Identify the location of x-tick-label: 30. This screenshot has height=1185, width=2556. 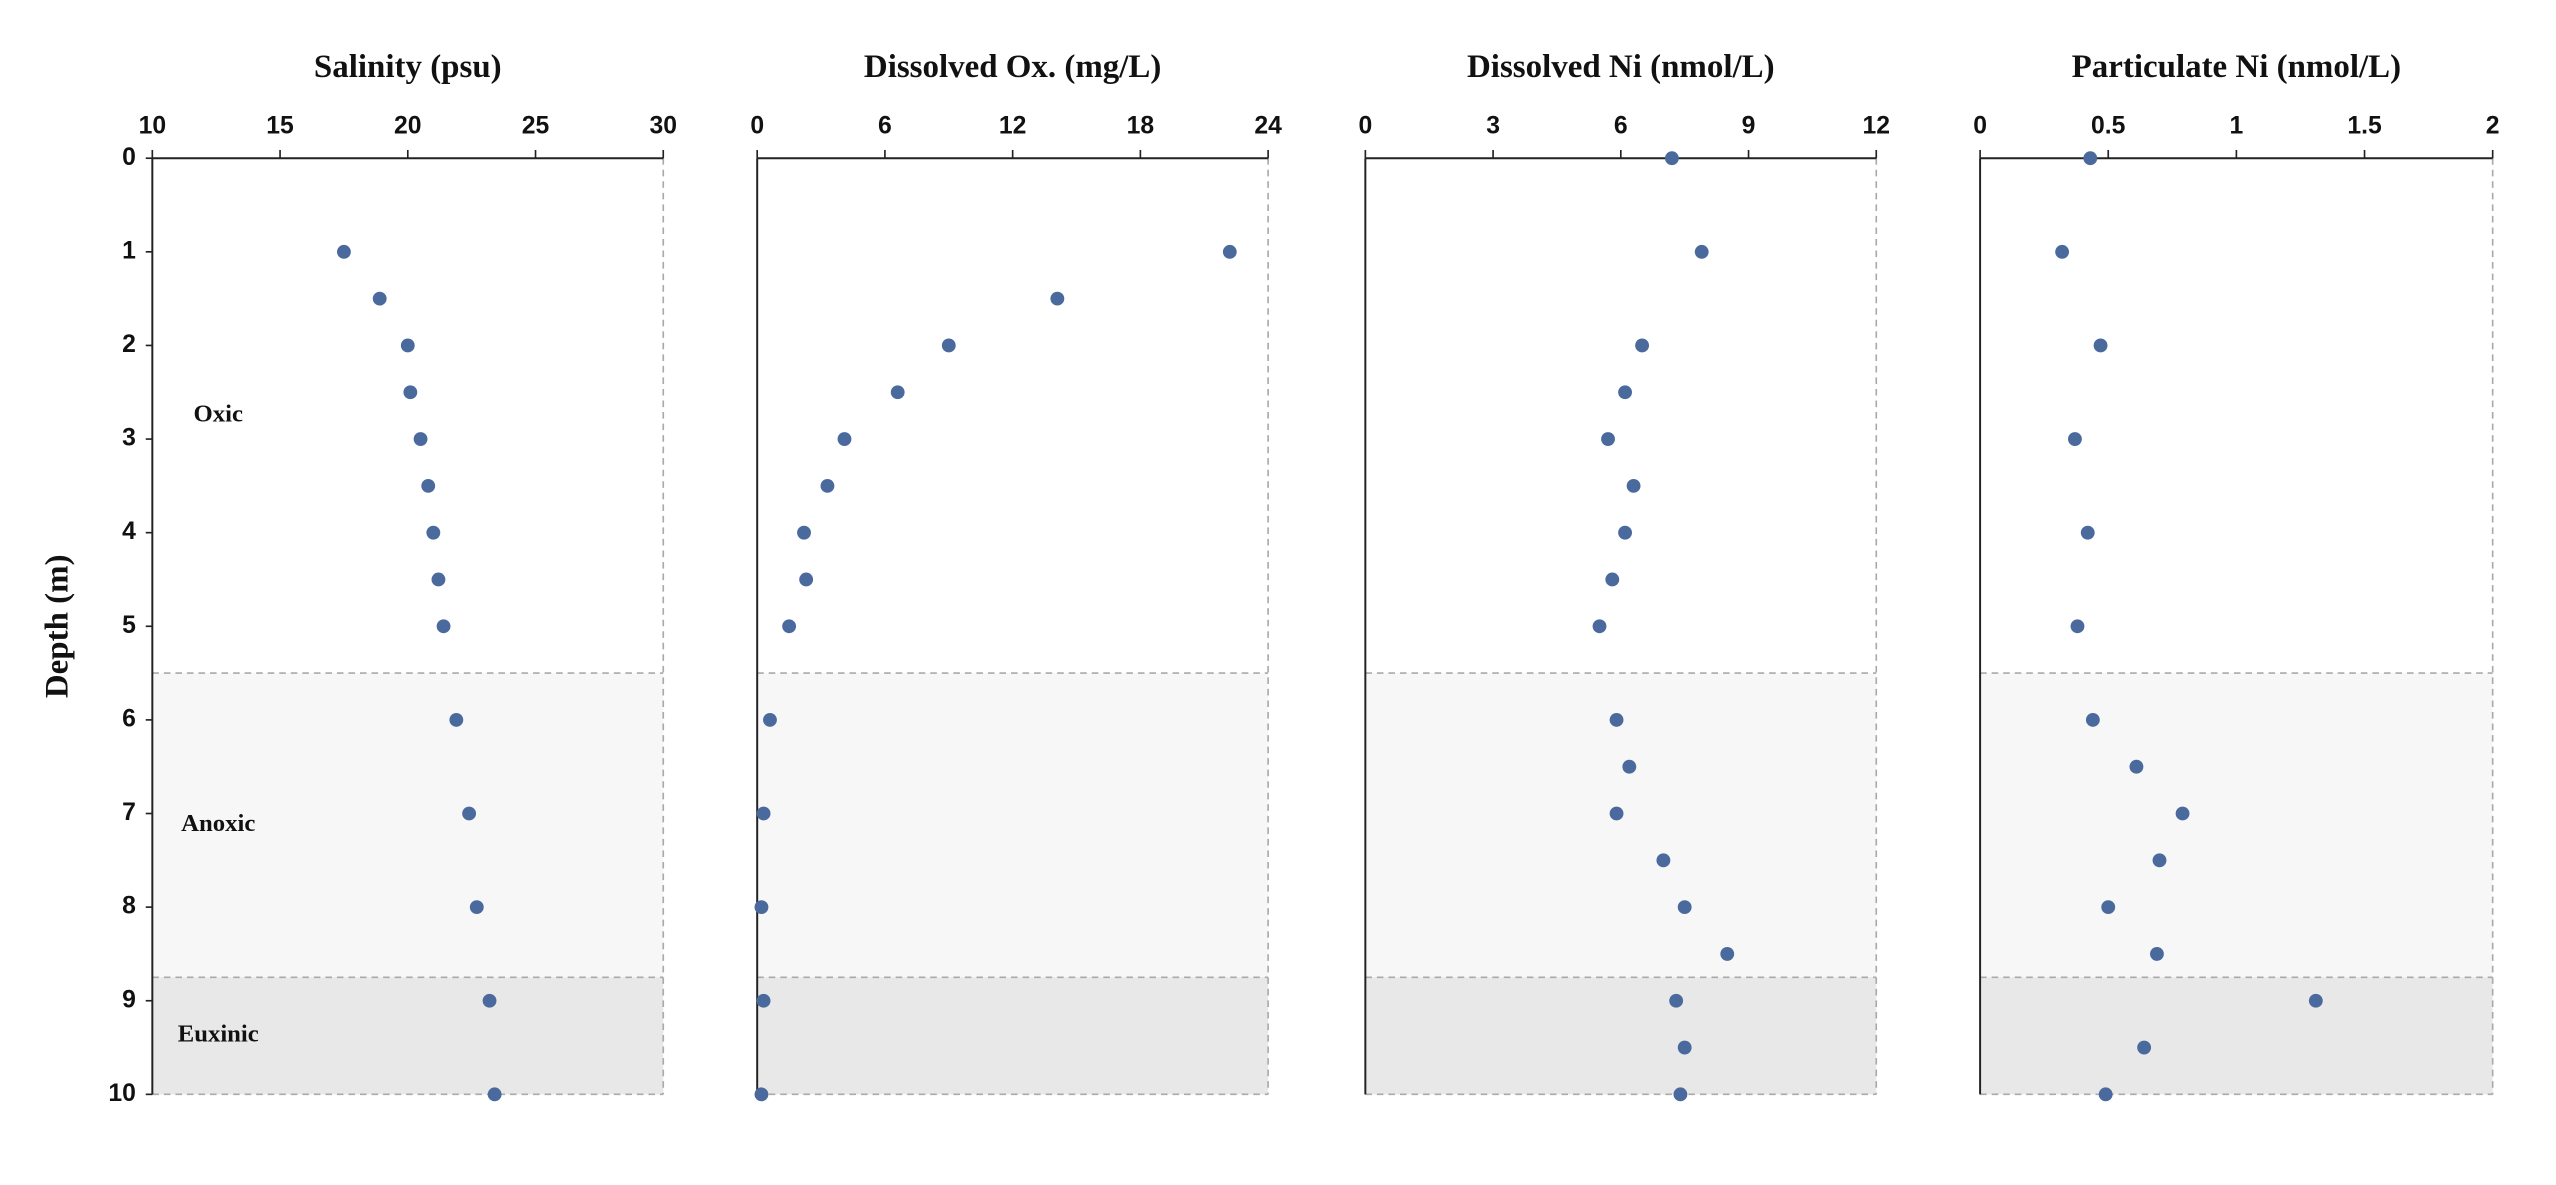
(664, 125).